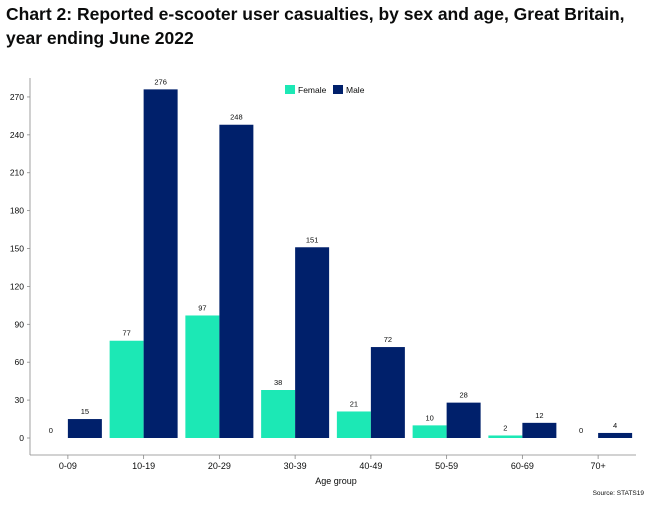  Describe the element at coordinates (20, 266) in the screenshot. I see `y-axis: 0 30 60 90 120 150 180 210 240 270` at that location.